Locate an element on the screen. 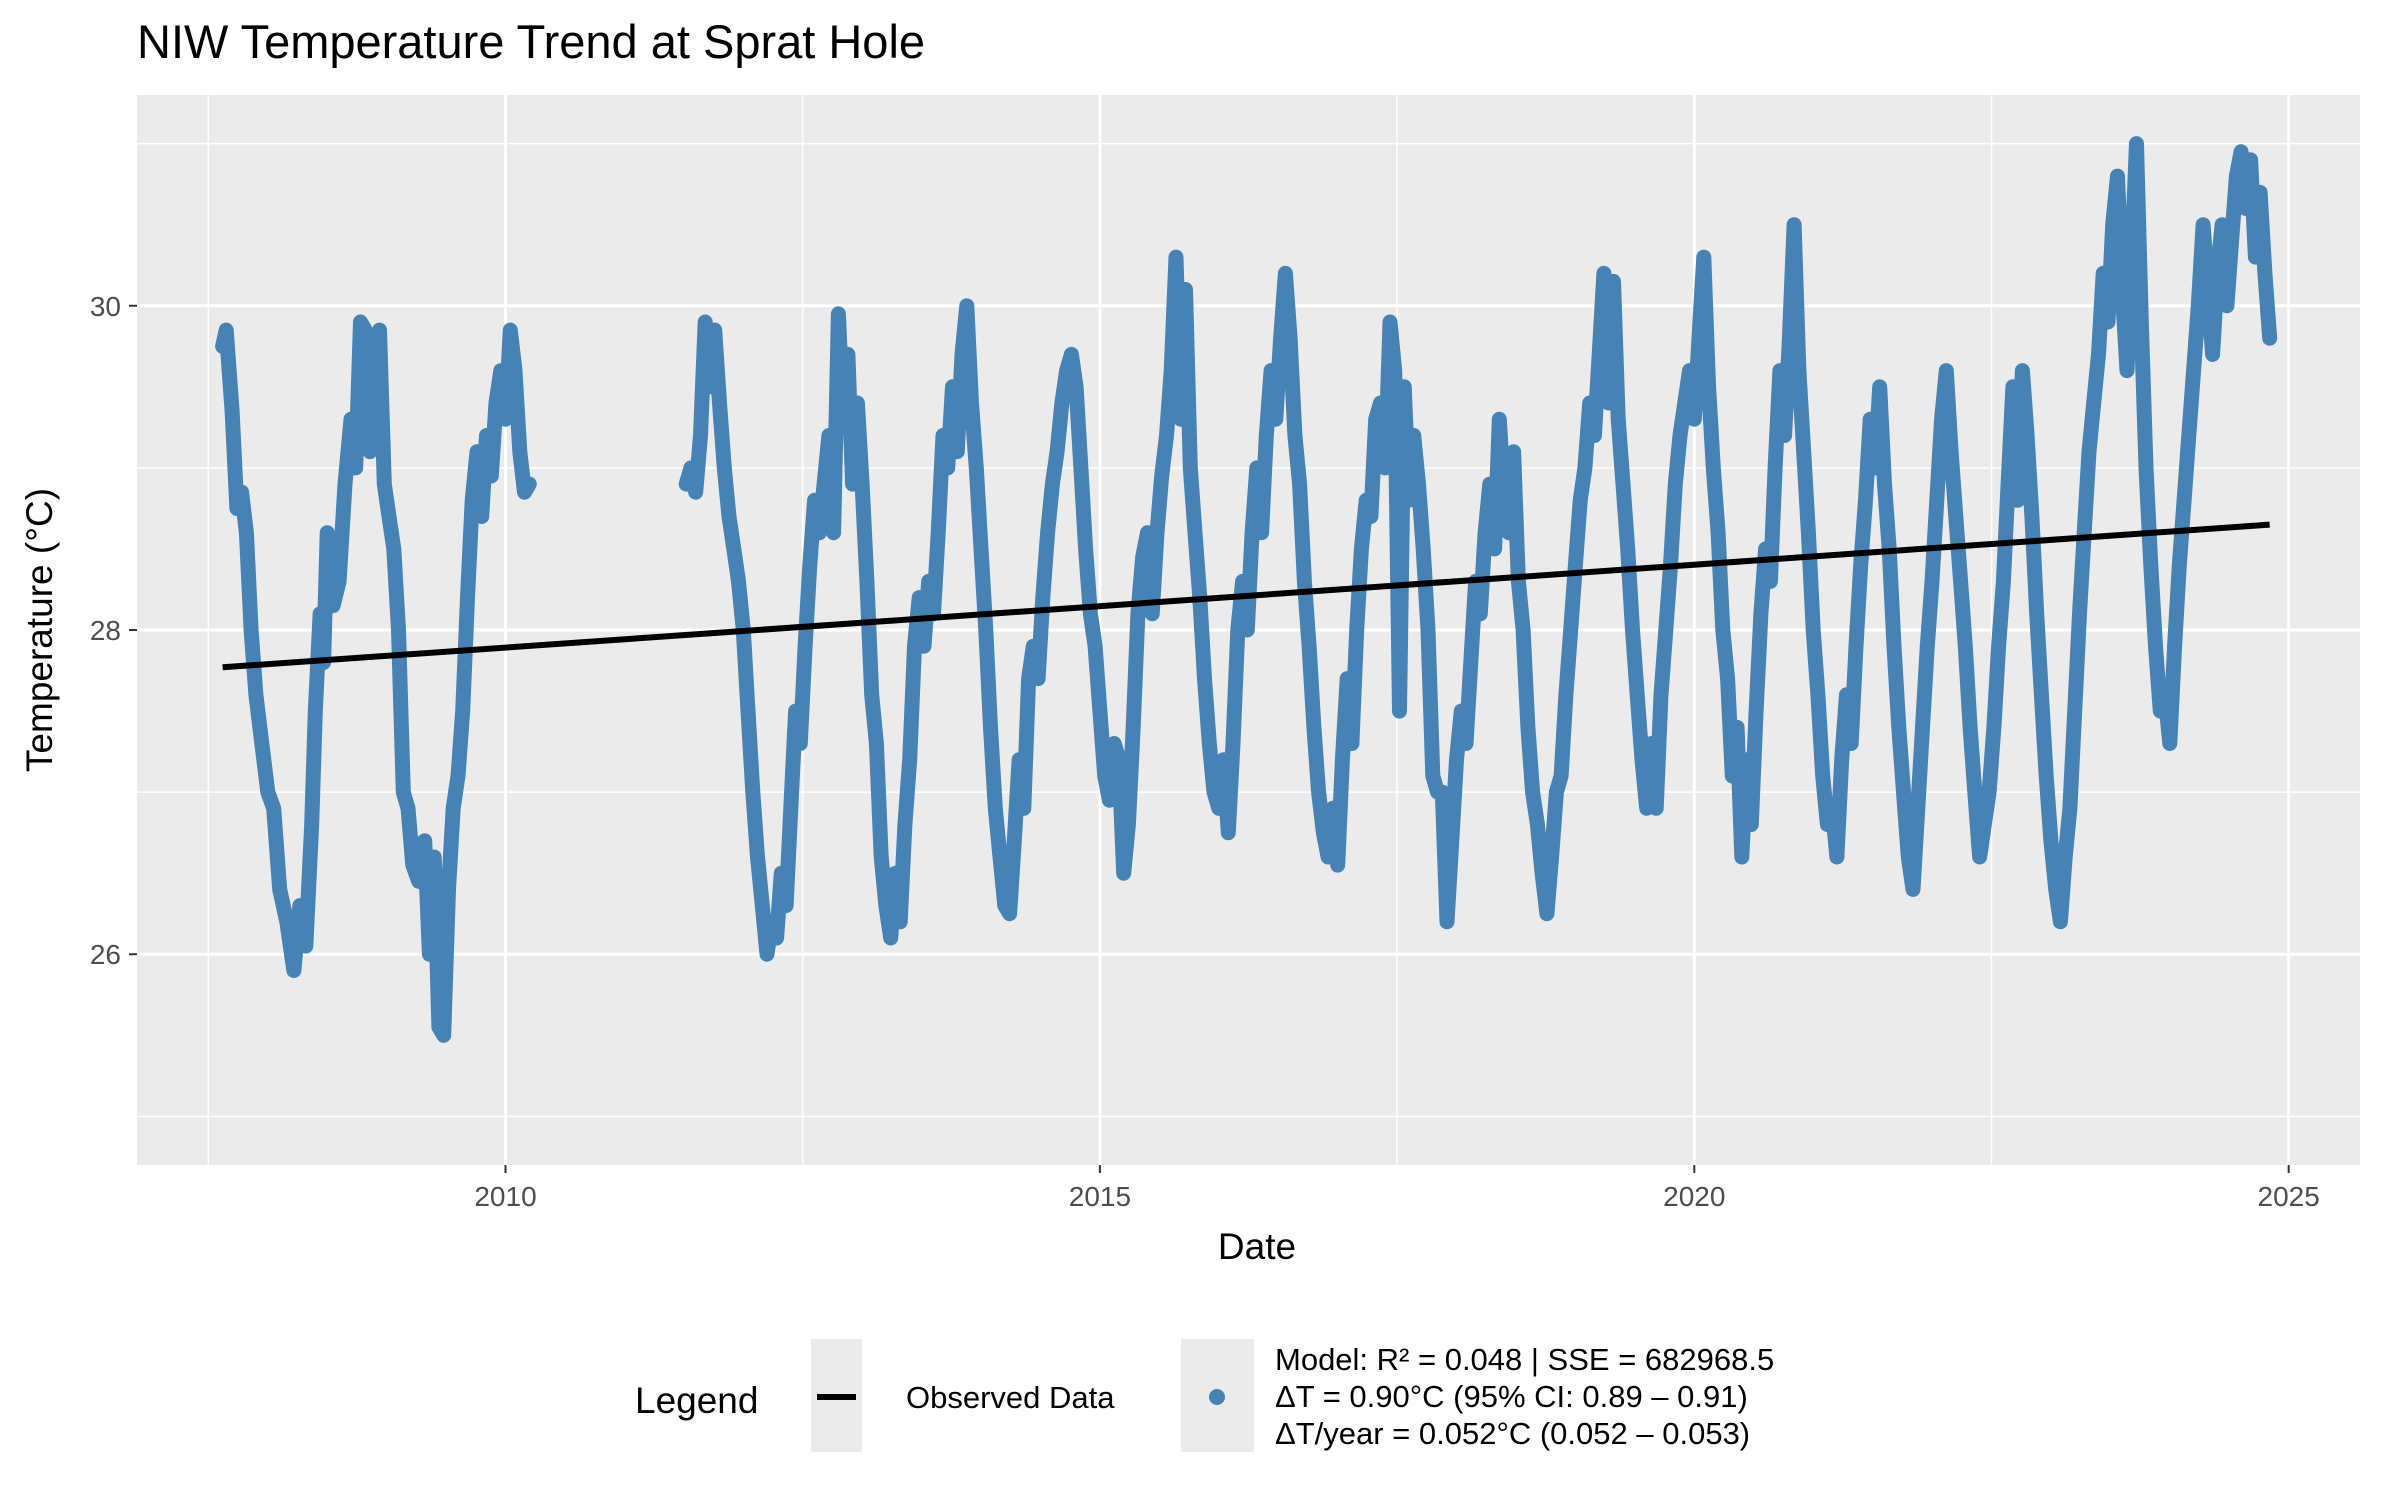 The width and height of the screenshot is (2400, 1500). x-tick-label: 2025 is located at coordinates (2289, 1196).